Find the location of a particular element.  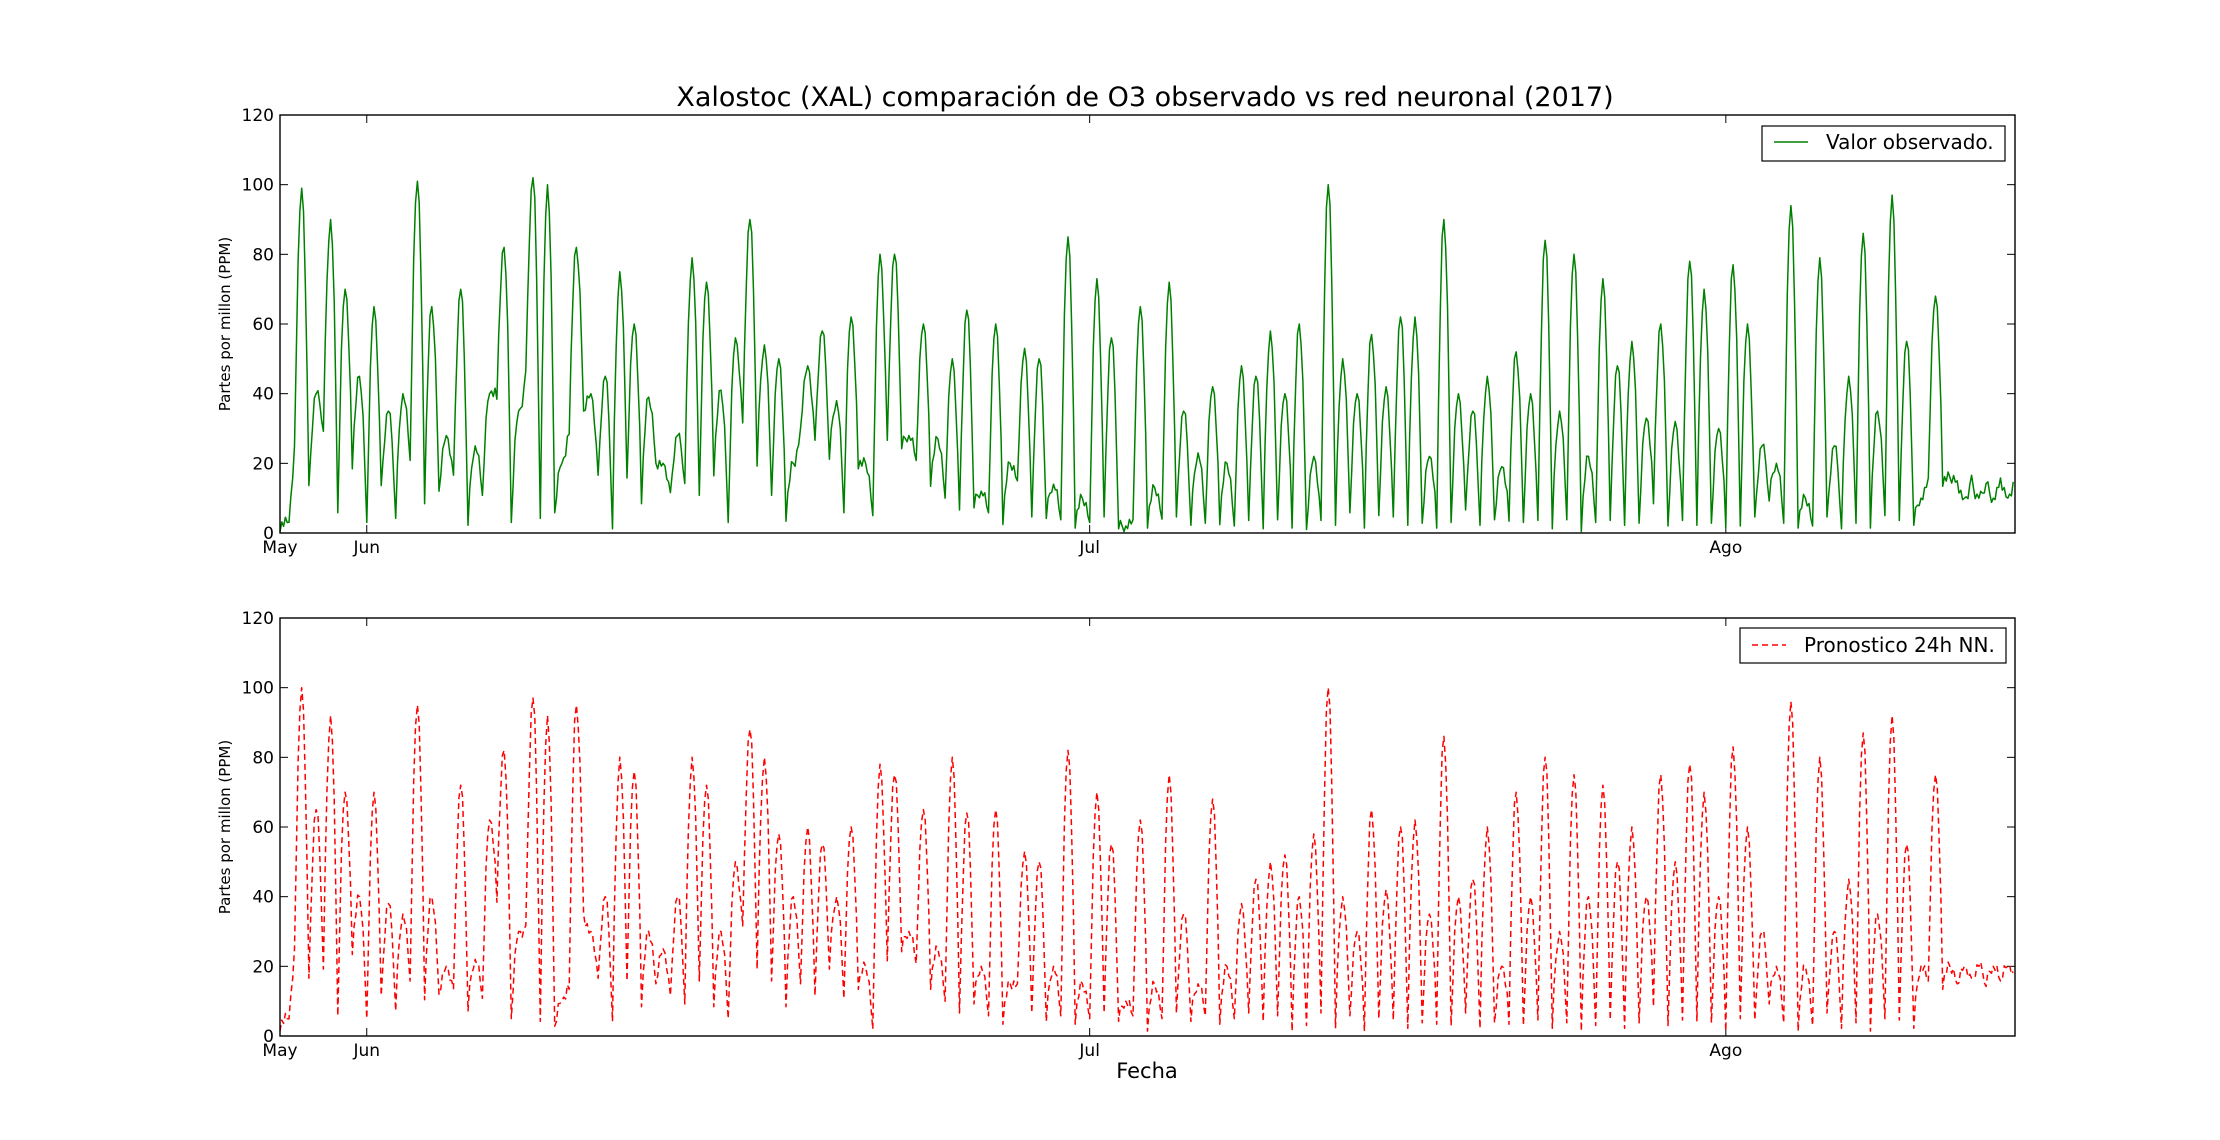

y-axis-label-observed: Partes por millon (PPM) is located at coordinates (225, 324).